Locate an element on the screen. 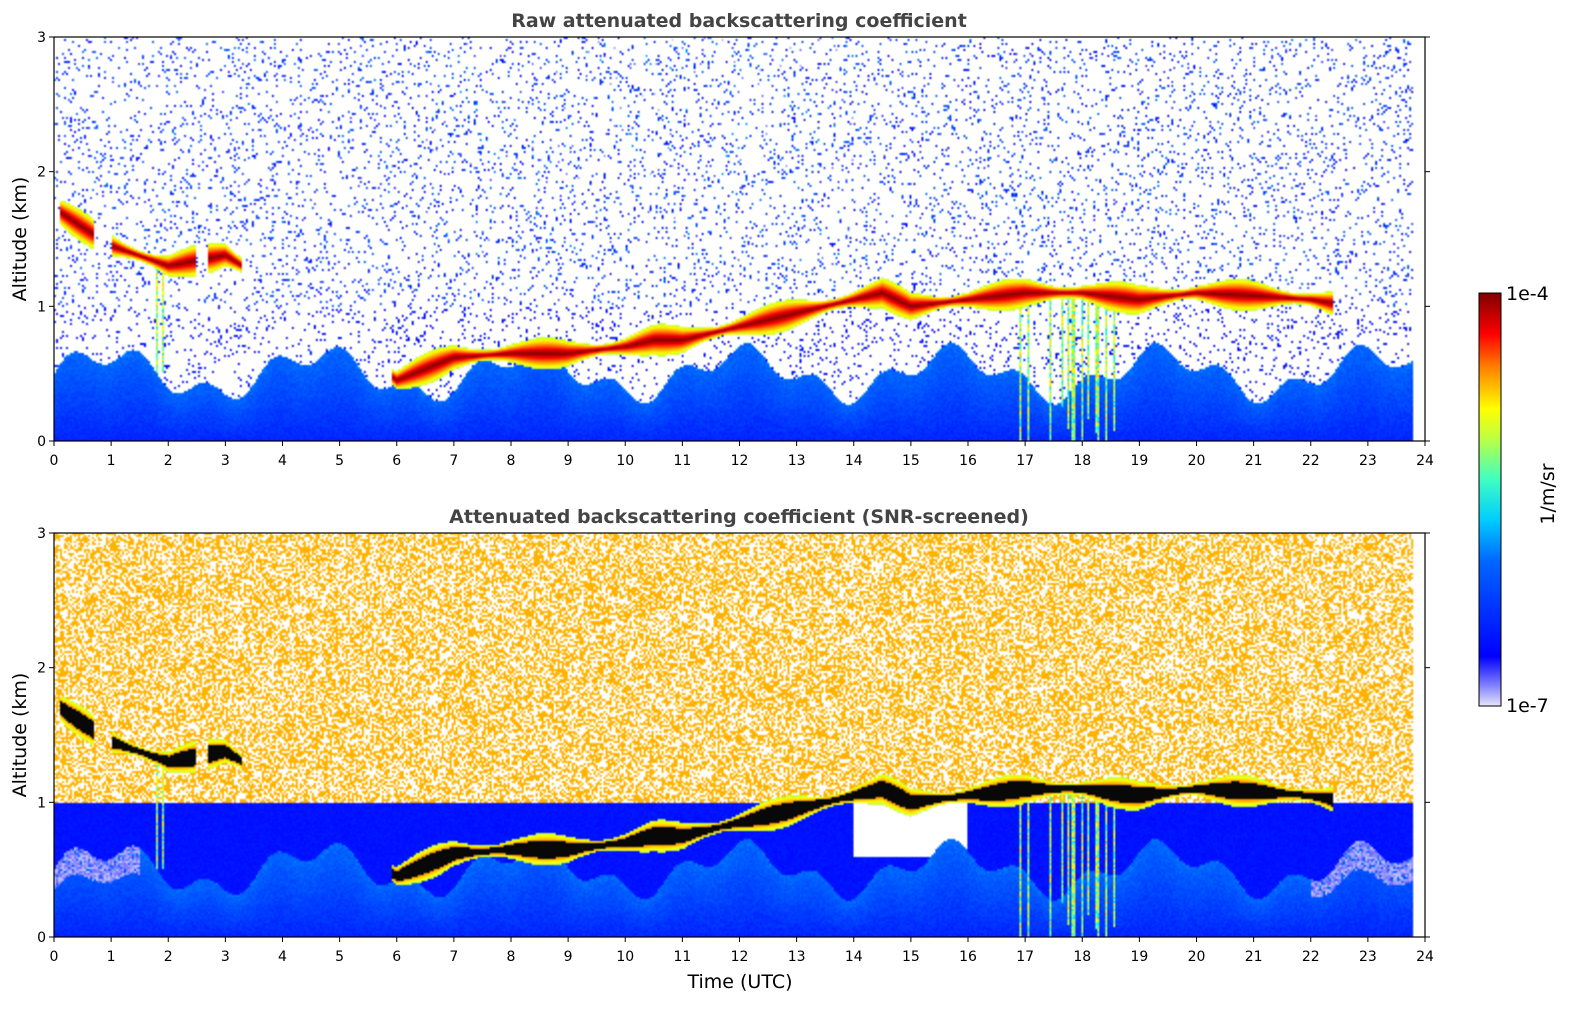 This screenshot has width=1595, height=1020. x-axis-label: Time (UTC) is located at coordinates (739, 982).